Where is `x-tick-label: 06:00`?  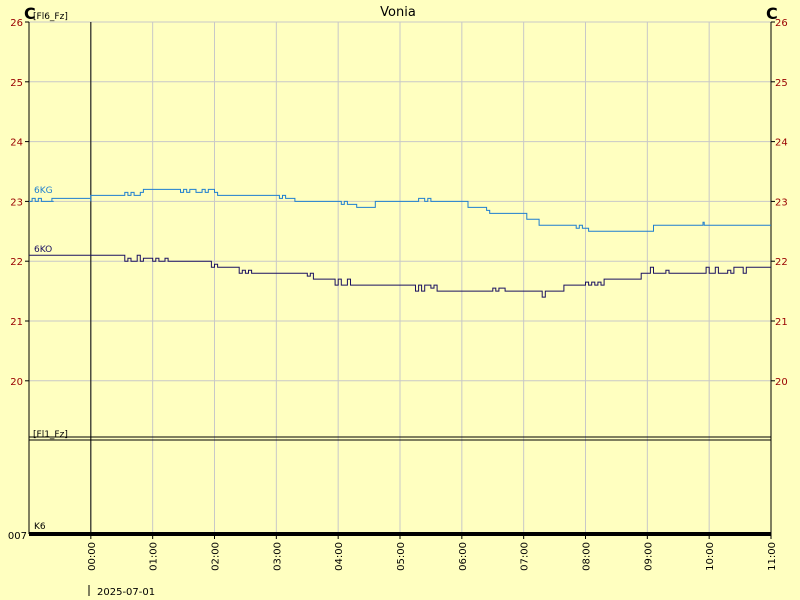
x-tick-label: 06:00 is located at coordinates (463, 556).